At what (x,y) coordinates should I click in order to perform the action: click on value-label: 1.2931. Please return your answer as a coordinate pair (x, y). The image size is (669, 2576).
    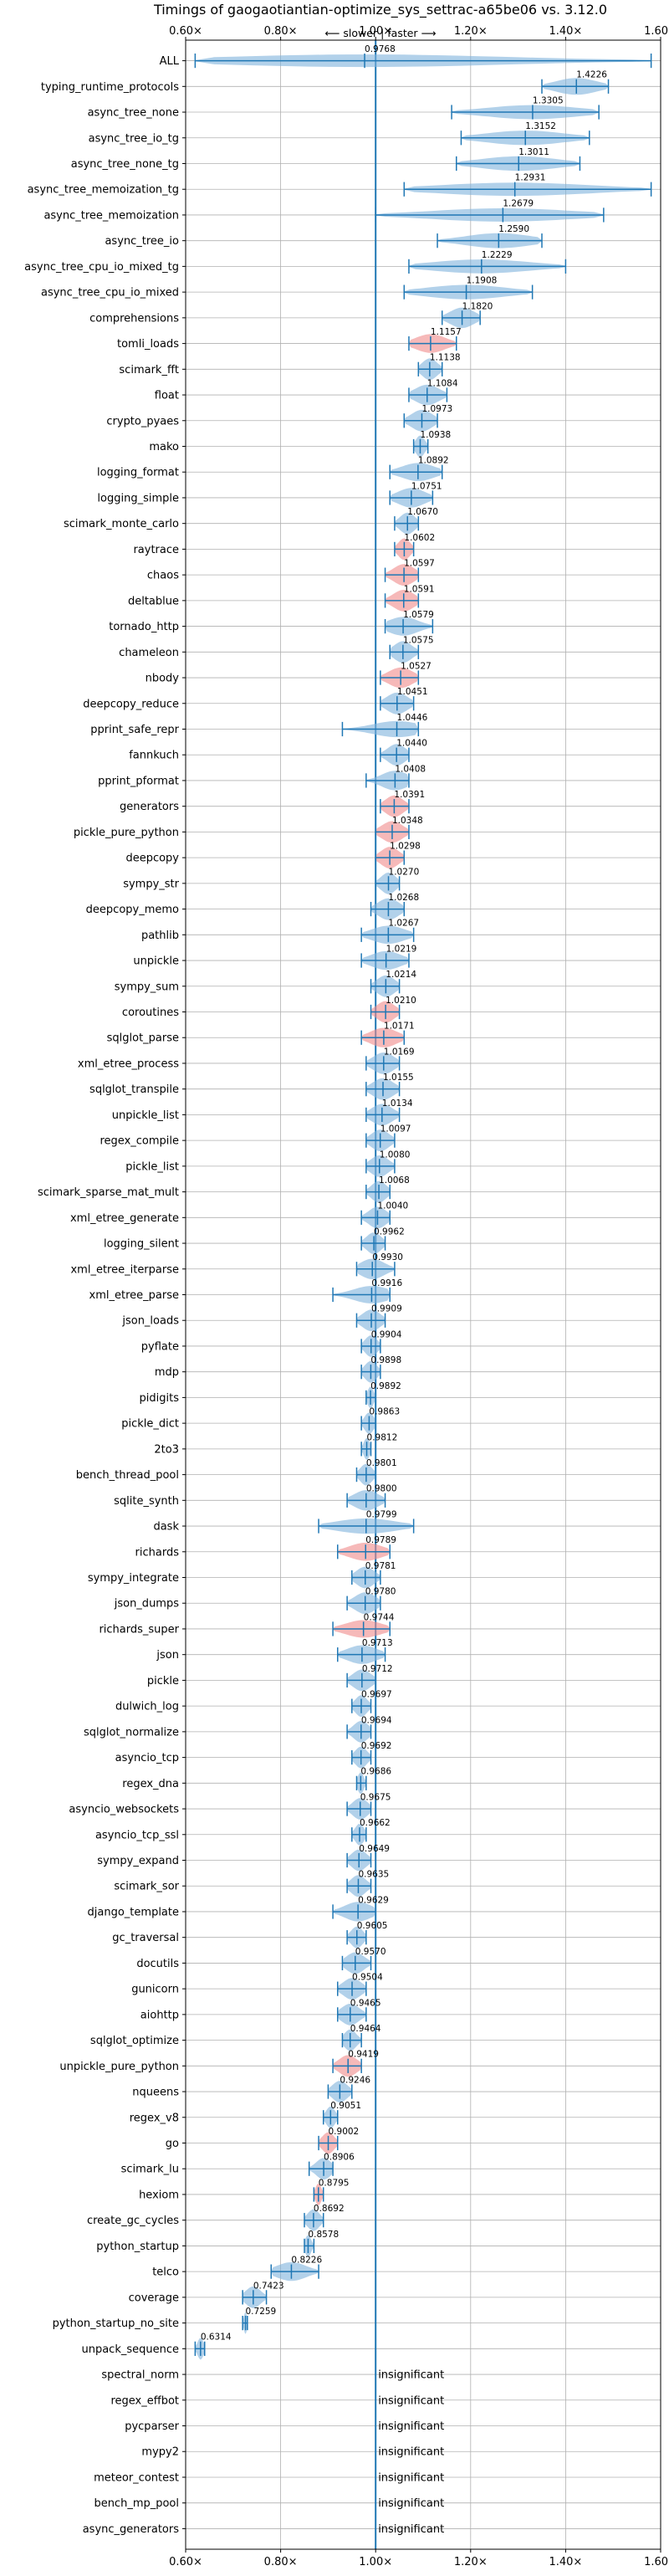
    Looking at the image, I should click on (530, 178).